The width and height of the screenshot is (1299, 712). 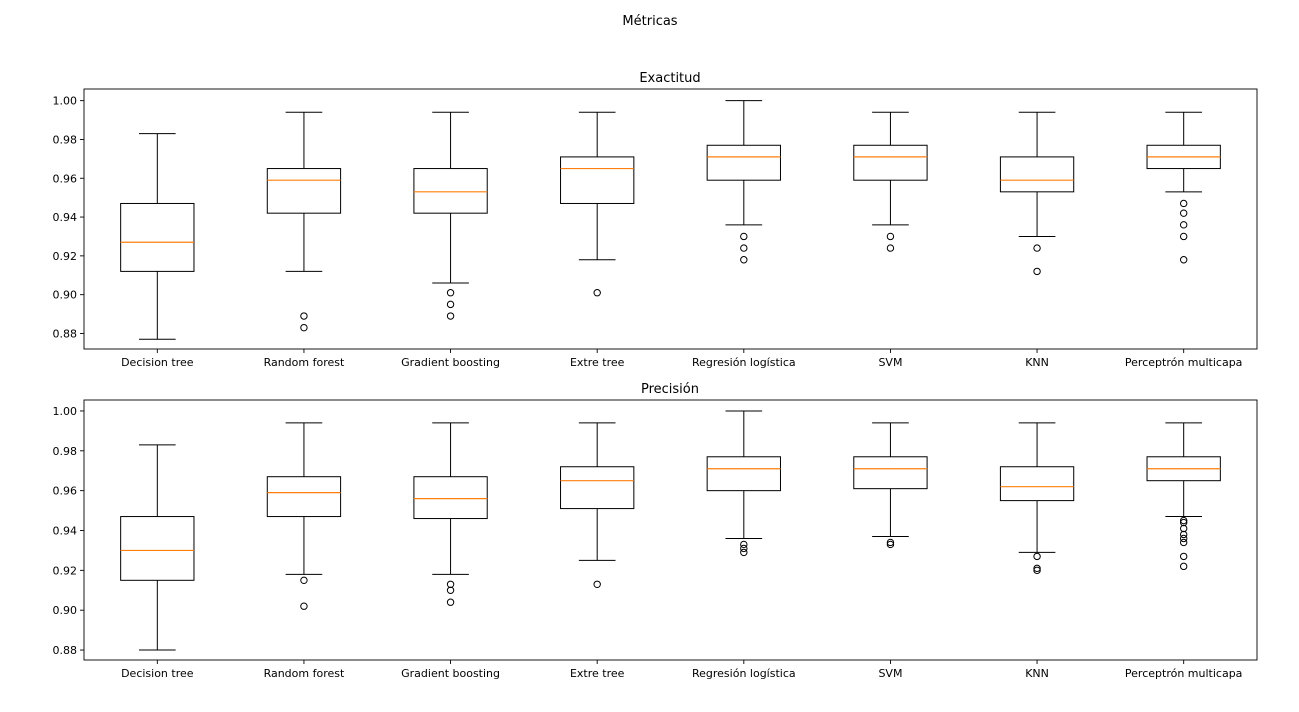 What do you see at coordinates (669, 78) in the screenshot?
I see `subplot-title: Exactitud` at bounding box center [669, 78].